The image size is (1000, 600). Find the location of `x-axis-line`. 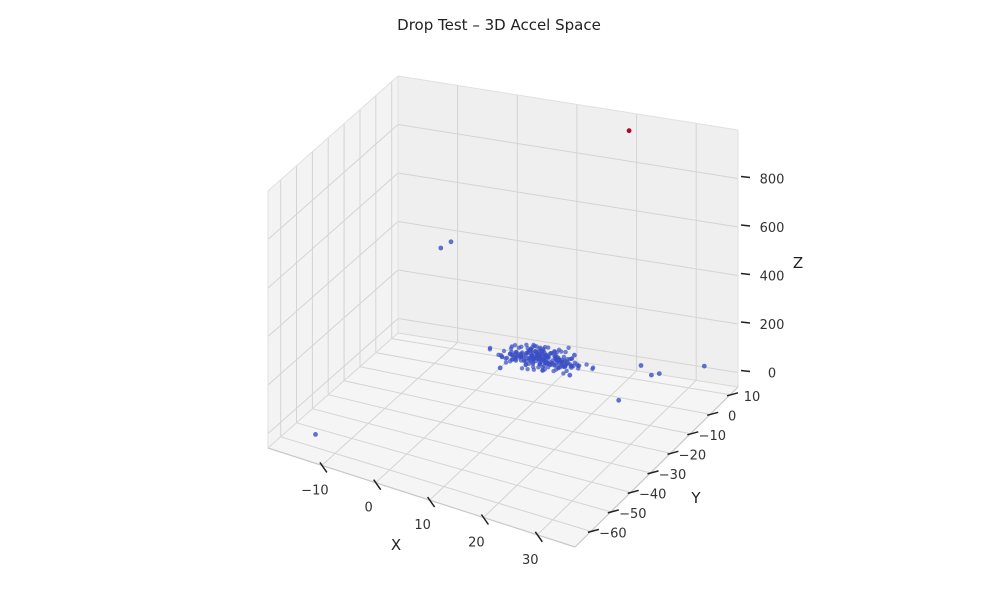

x-axis-line is located at coordinates (421, 497).